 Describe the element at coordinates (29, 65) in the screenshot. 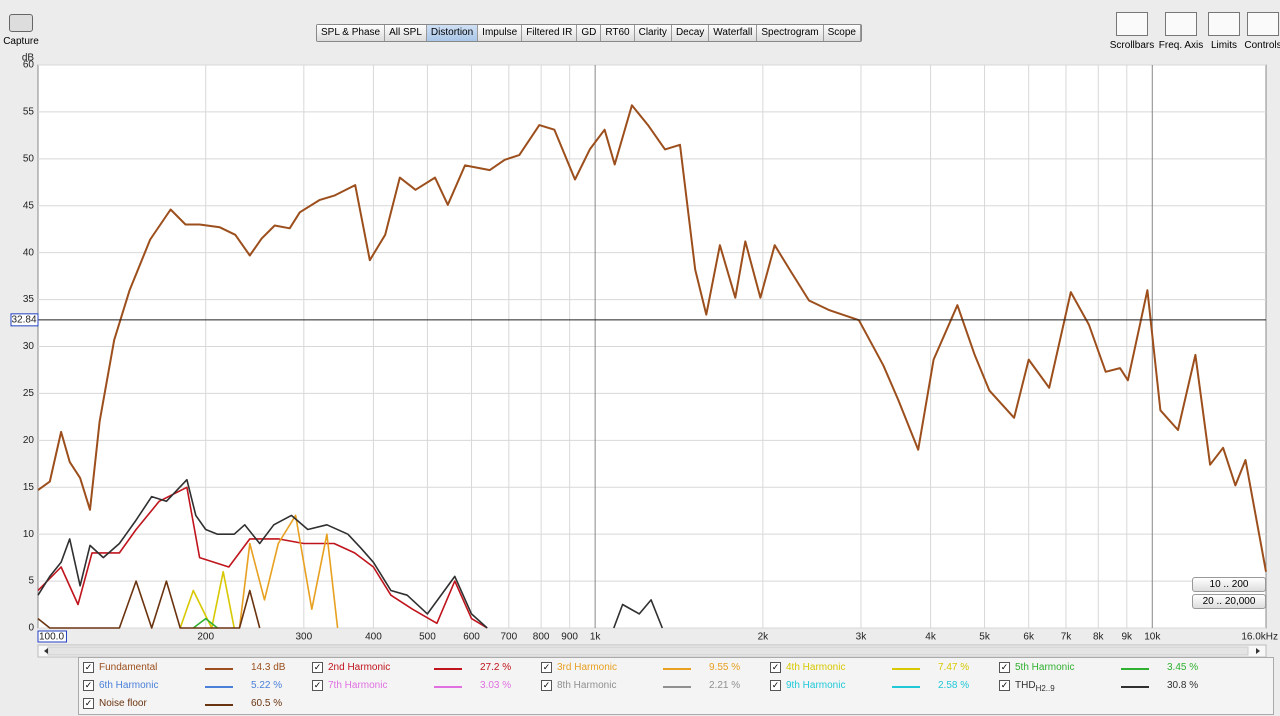

I see `y-tick-label: 60` at that location.